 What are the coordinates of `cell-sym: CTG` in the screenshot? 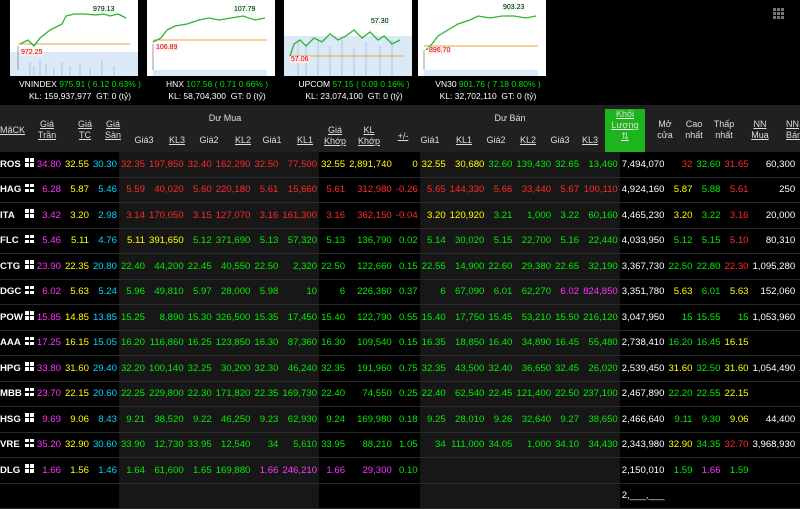 It's located at (12, 266).